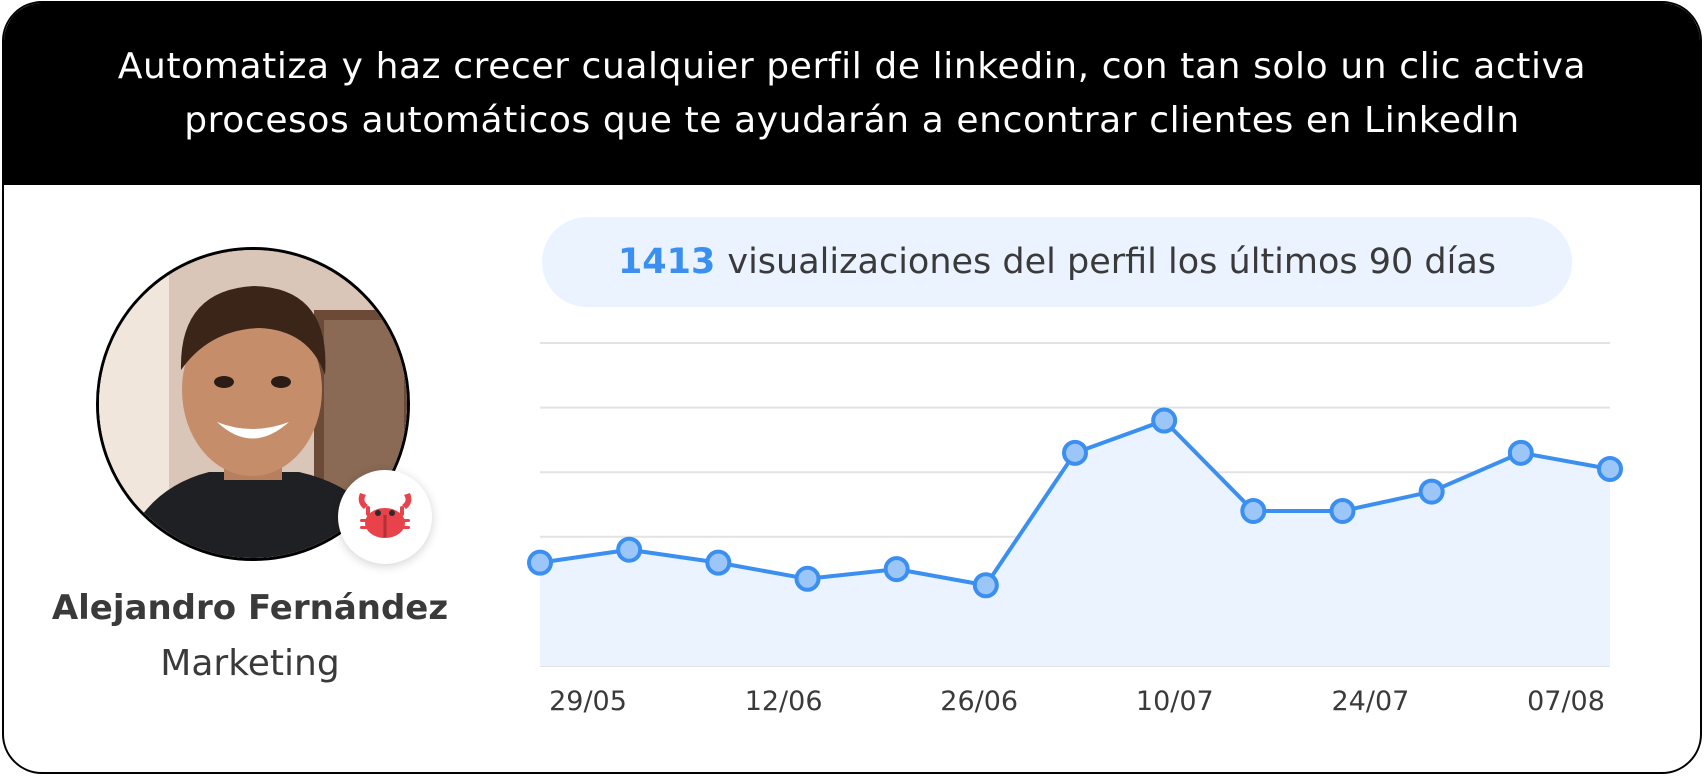 The height and width of the screenshot is (780, 1708). Describe the element at coordinates (1566, 701) in the screenshot. I see `x-tick-label: 07/08` at that location.